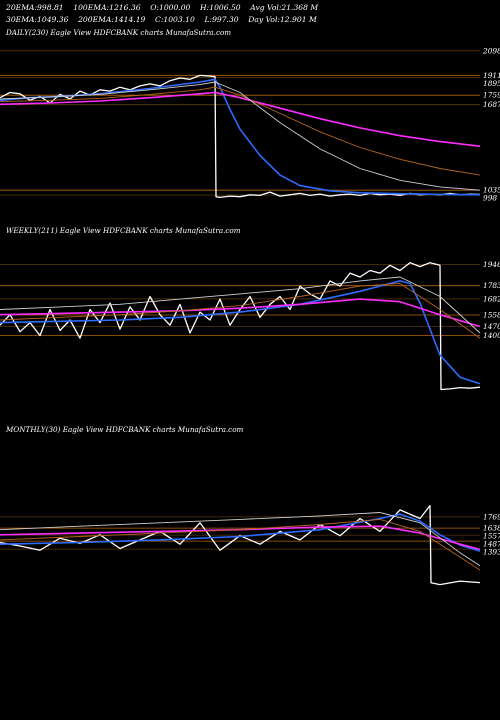 The height and width of the screenshot is (720, 500). What do you see at coordinates (491, 335) in the screenshot?
I see `y-tick-label: 1400` at bounding box center [491, 335].